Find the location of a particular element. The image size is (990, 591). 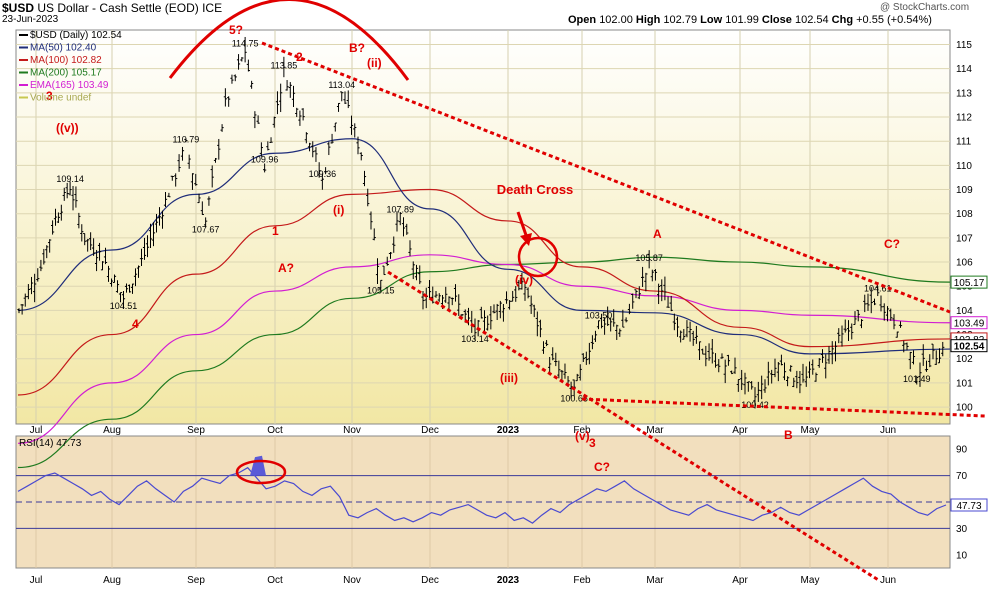

y-tick-label: 115 is located at coordinates (964, 45).